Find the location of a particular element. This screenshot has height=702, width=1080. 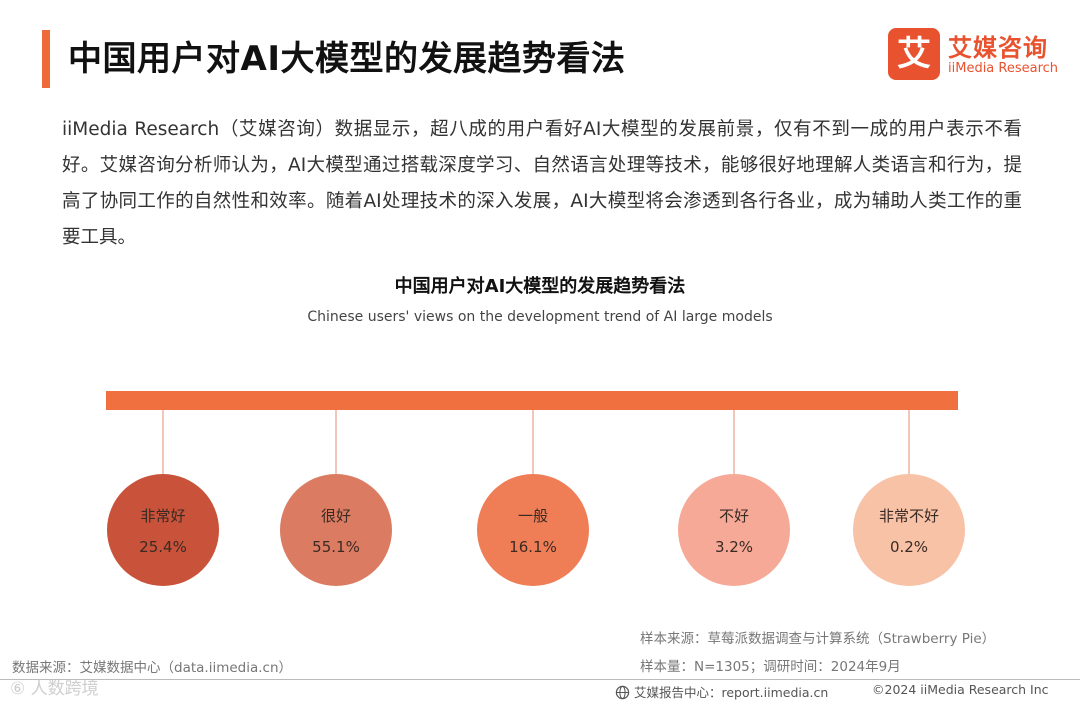

footer-report-center-text: 艾媒报告中心：report.iimedia.cn is located at coordinates (731, 692).